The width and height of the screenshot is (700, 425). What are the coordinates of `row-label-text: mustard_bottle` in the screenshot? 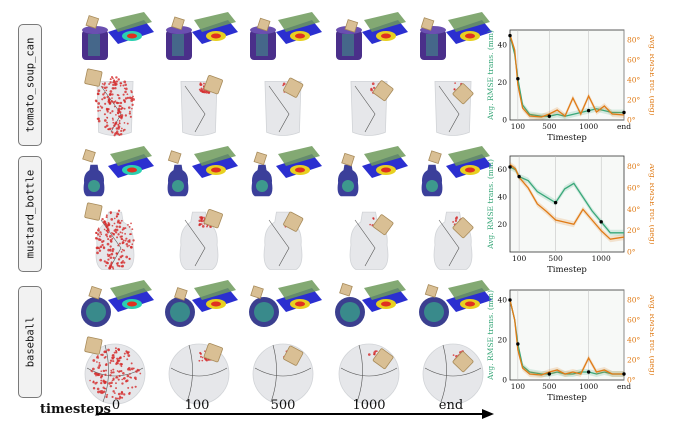 It's located at (30, 214).